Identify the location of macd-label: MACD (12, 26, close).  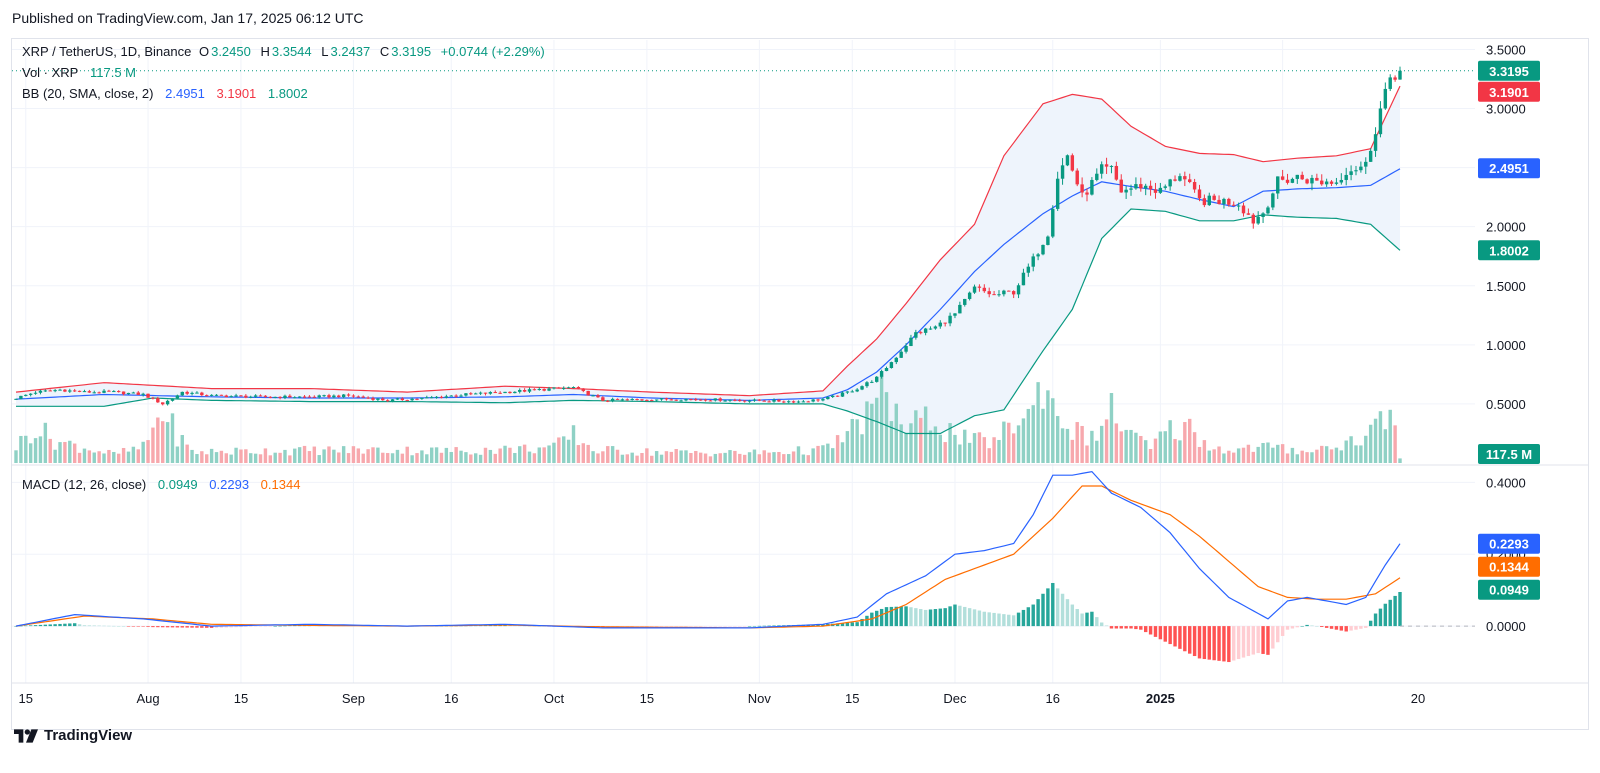
(84, 484).